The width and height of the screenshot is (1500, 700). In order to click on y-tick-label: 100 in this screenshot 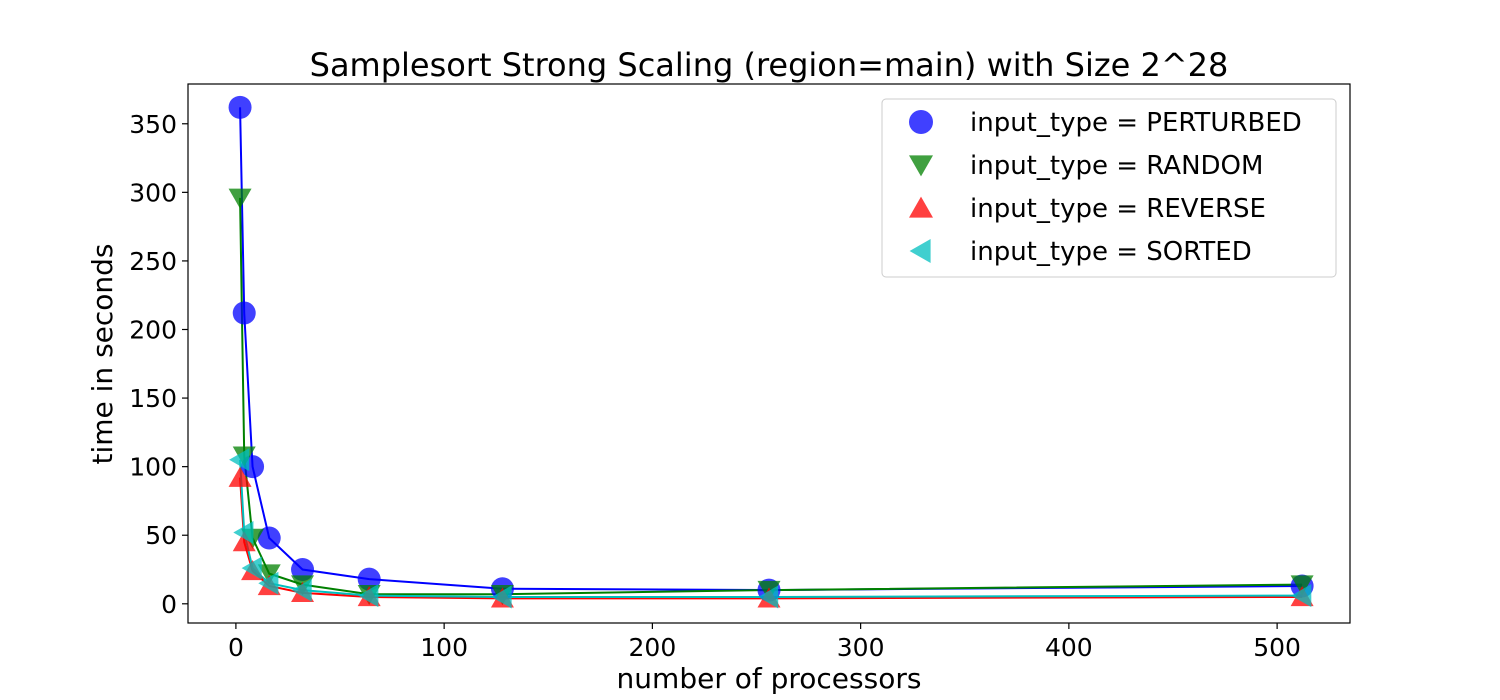, I will do `click(153, 467)`.